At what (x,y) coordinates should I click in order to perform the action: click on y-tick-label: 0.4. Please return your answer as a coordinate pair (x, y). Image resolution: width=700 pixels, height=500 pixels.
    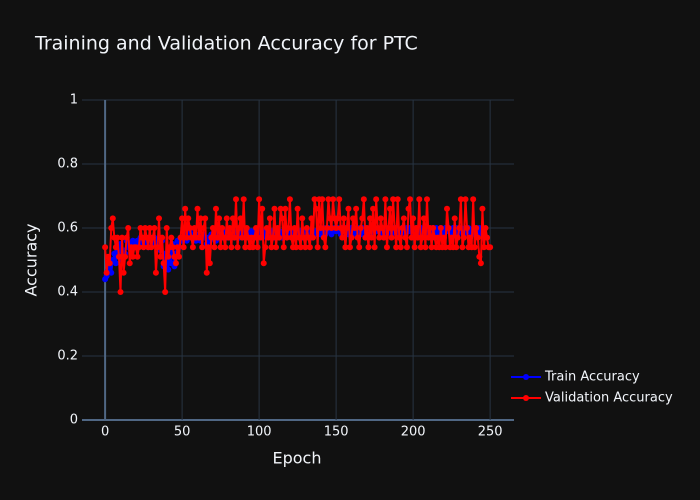
    Looking at the image, I should click on (67, 292).